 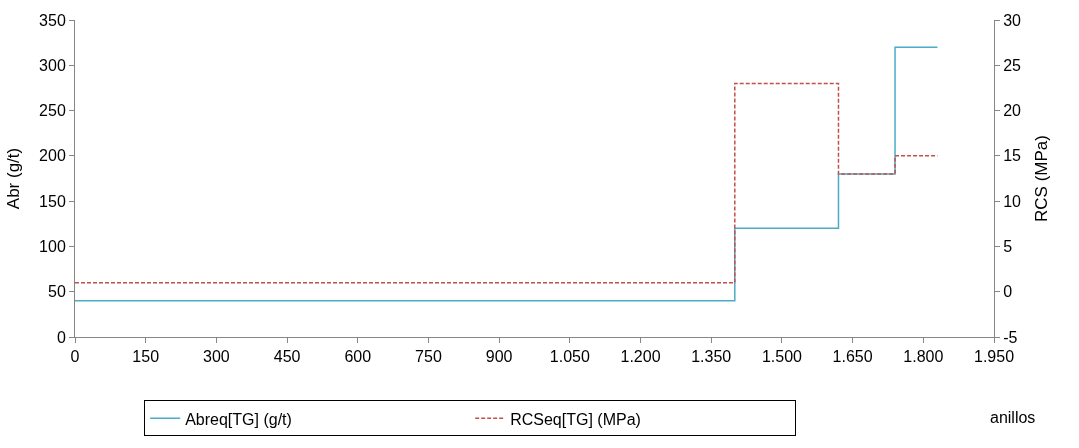 I want to click on y2-tick-label: -5, so click(x=1010, y=337).